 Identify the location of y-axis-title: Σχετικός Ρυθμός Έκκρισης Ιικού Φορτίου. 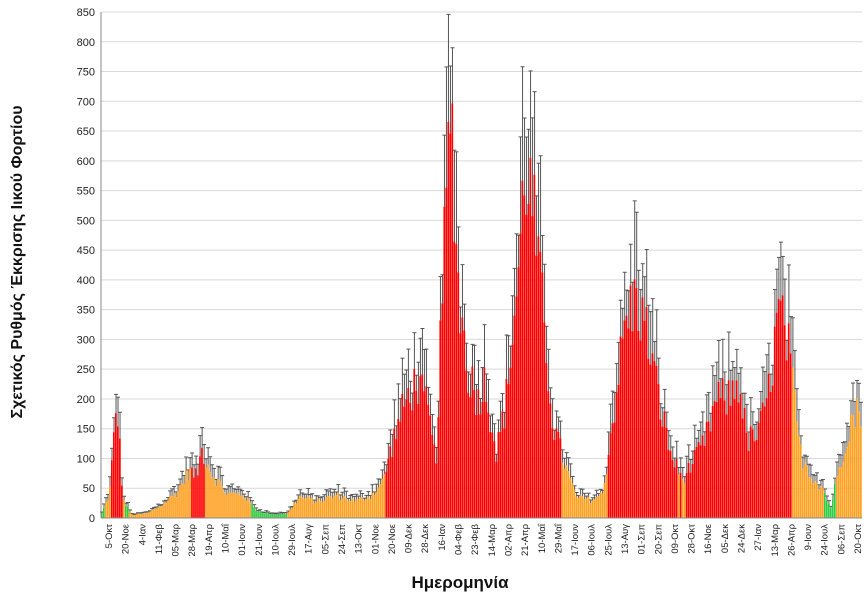
(17, 261).